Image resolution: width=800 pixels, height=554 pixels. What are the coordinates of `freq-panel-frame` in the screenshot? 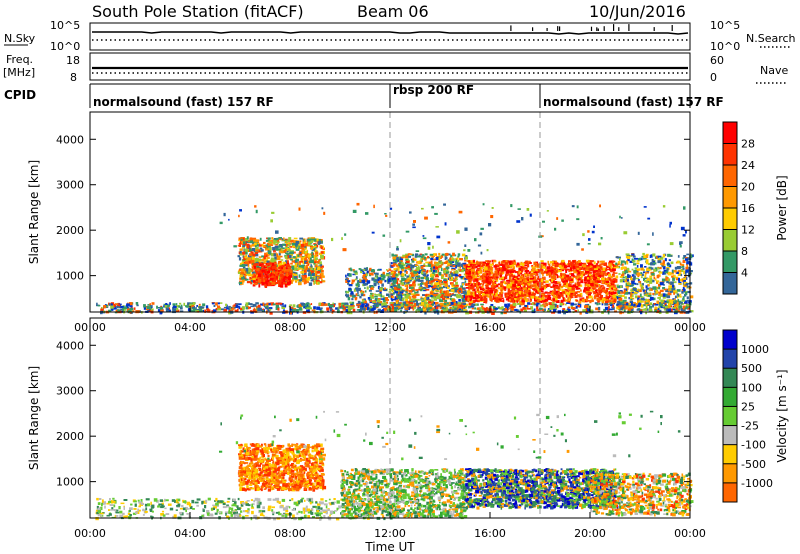 It's located at (390, 66).